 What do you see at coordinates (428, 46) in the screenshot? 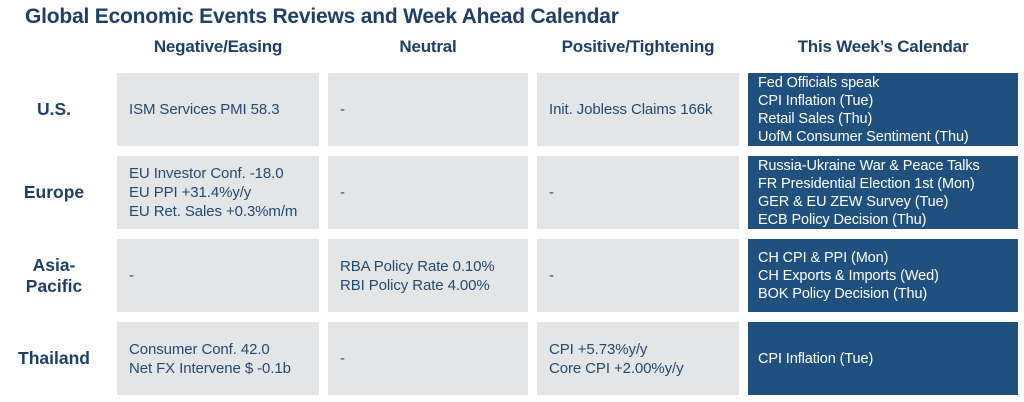
I see `column-header-neutral: Neutral` at bounding box center [428, 46].